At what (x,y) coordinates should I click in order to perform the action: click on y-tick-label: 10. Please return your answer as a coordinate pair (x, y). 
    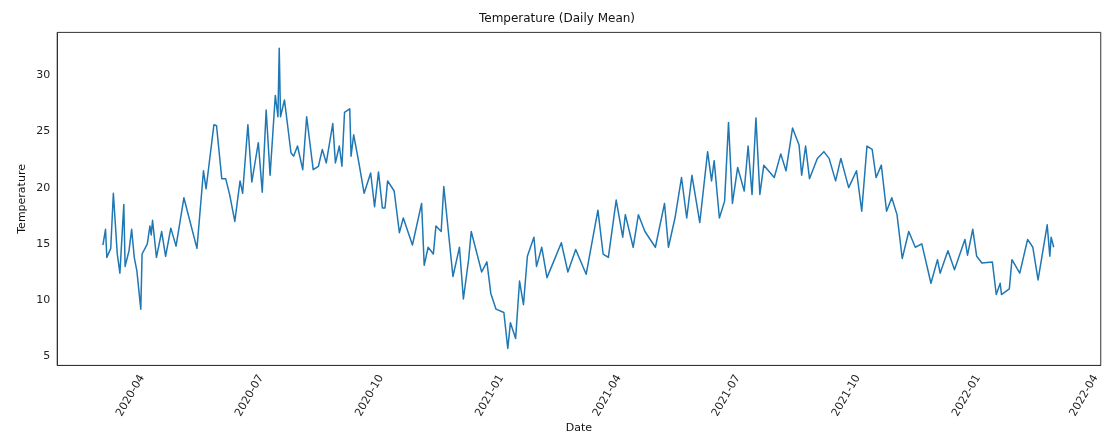
    Looking at the image, I should click on (43, 300).